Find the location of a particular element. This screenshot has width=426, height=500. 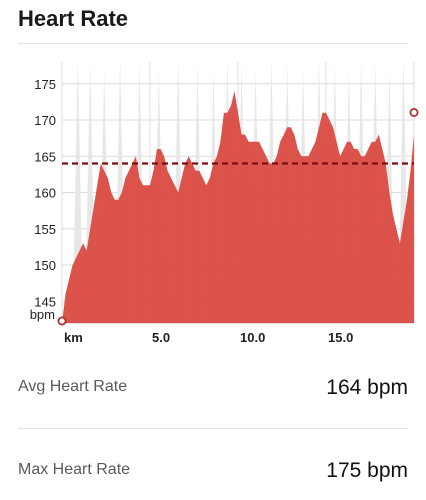

y-unit-label: bpm is located at coordinates (42, 314).